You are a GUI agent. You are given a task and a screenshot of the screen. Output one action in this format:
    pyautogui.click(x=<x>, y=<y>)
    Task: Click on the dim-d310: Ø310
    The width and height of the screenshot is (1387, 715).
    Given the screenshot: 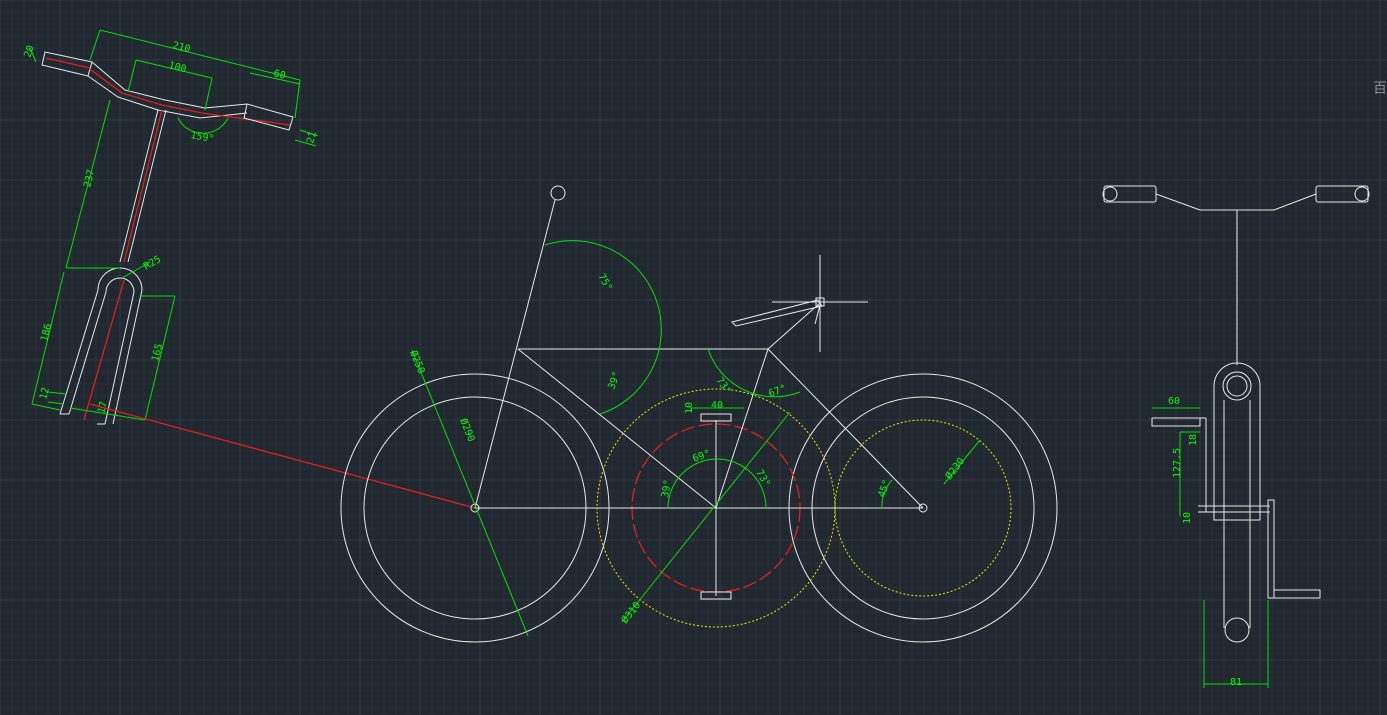 What is the action you would take?
    pyautogui.click(x=631, y=612)
    